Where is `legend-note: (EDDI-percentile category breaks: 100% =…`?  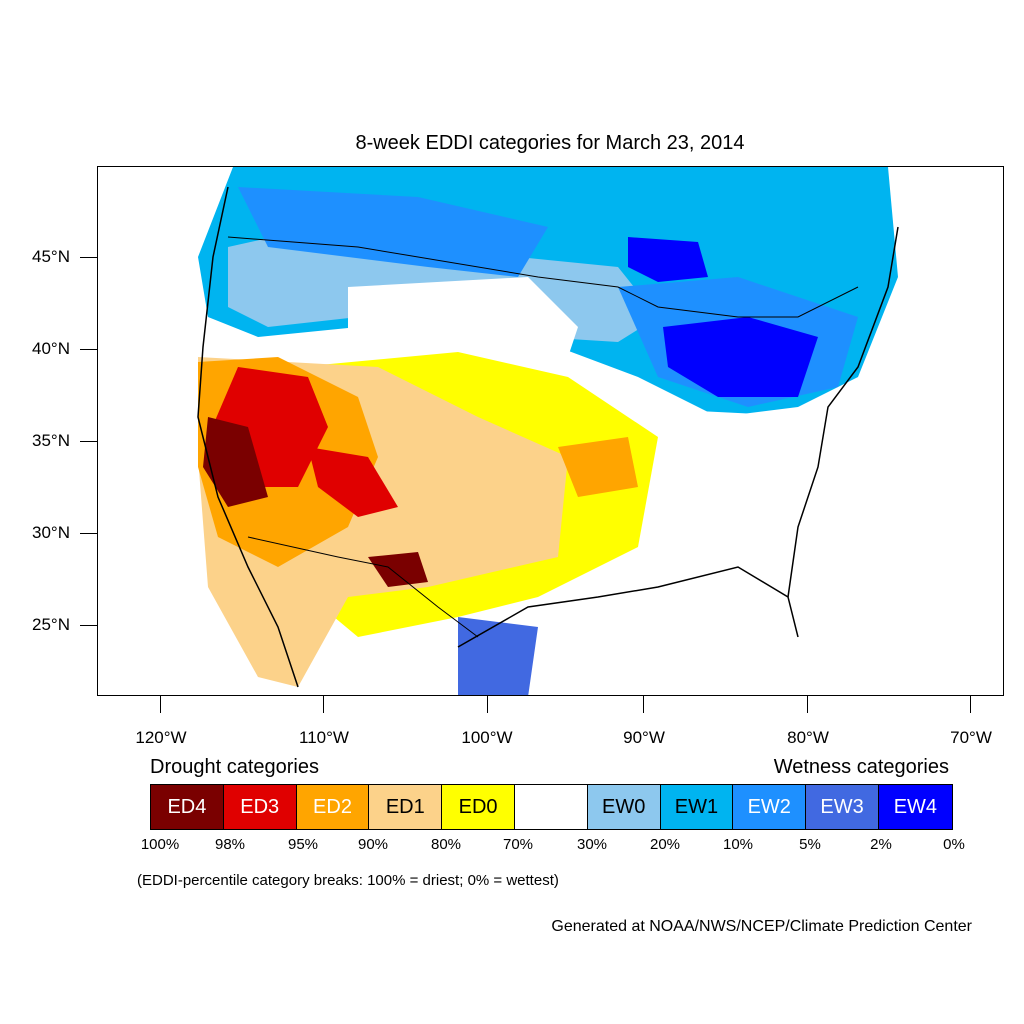
legend-note: (EDDI-percentile category breaks: 100% =… is located at coordinates (348, 880).